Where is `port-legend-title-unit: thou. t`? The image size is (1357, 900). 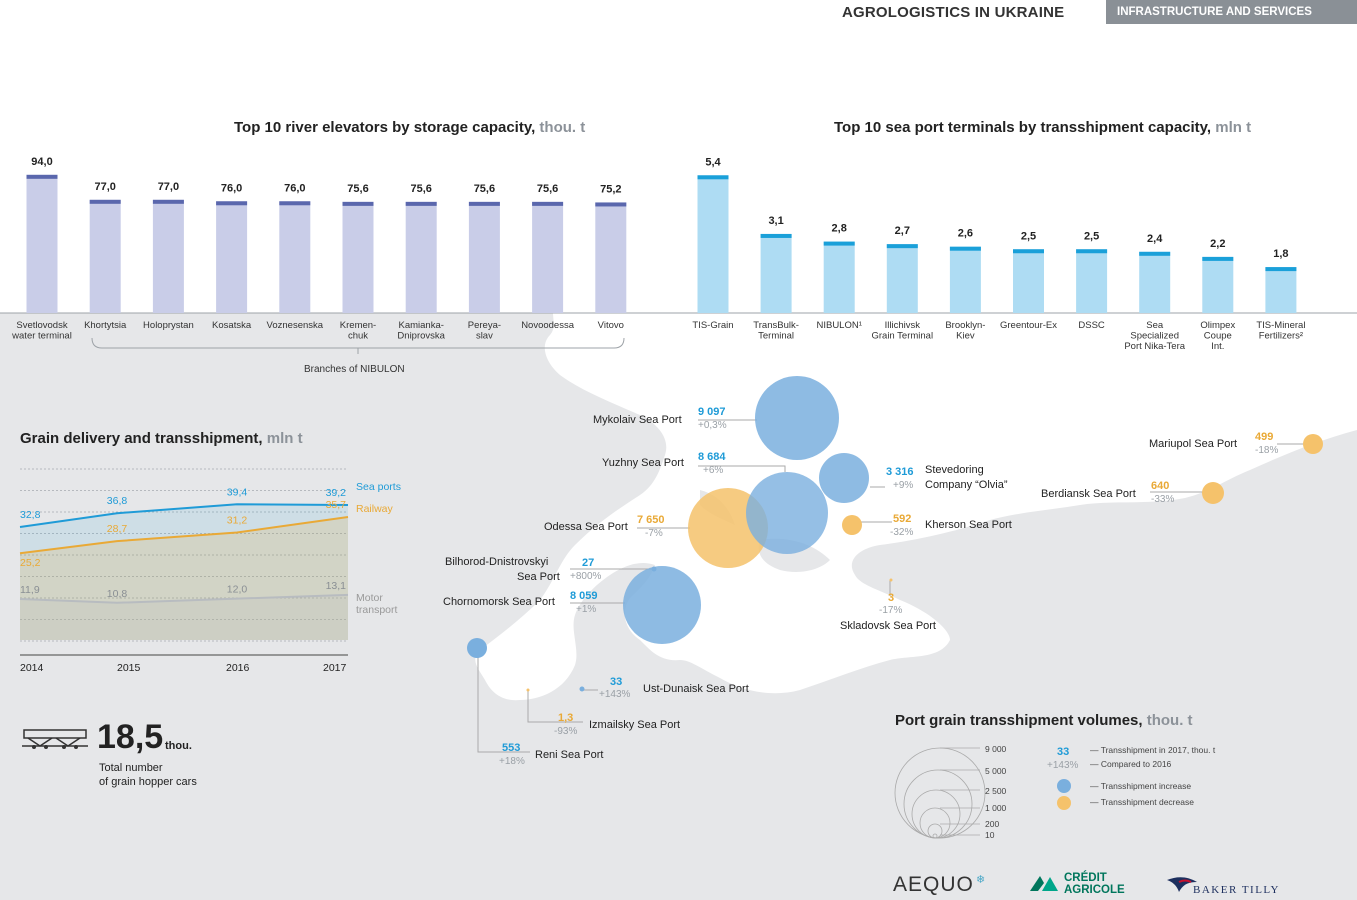 port-legend-title-unit: thou. t is located at coordinates (1169, 720).